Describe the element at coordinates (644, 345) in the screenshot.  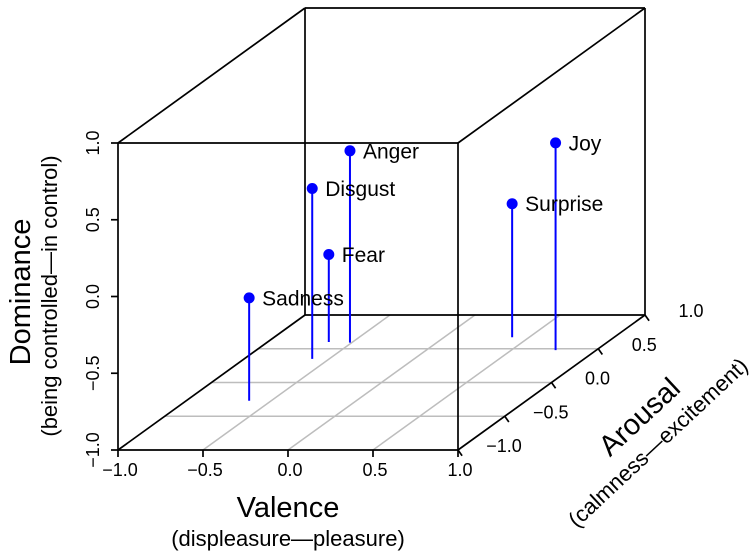
I see `arousal-tick-label: 0.5` at that location.